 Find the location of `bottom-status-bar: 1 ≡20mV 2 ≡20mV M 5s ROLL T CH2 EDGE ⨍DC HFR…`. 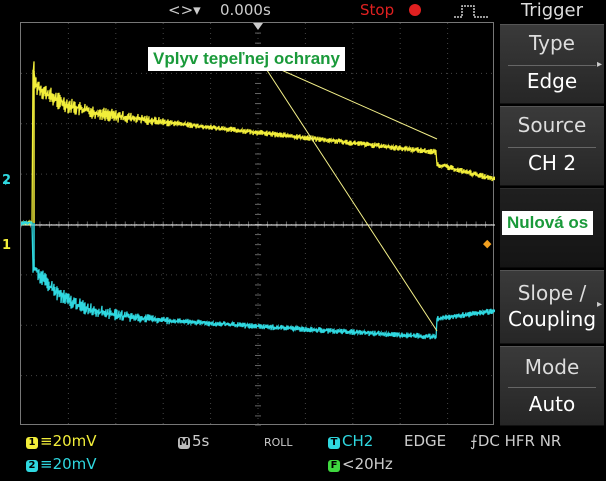

bottom-status-bar: 1 ≡20mV 2 ≡20mV M 5s ROLL T CH2 EDGE ⨍DC HFR… is located at coordinates (303, 454).